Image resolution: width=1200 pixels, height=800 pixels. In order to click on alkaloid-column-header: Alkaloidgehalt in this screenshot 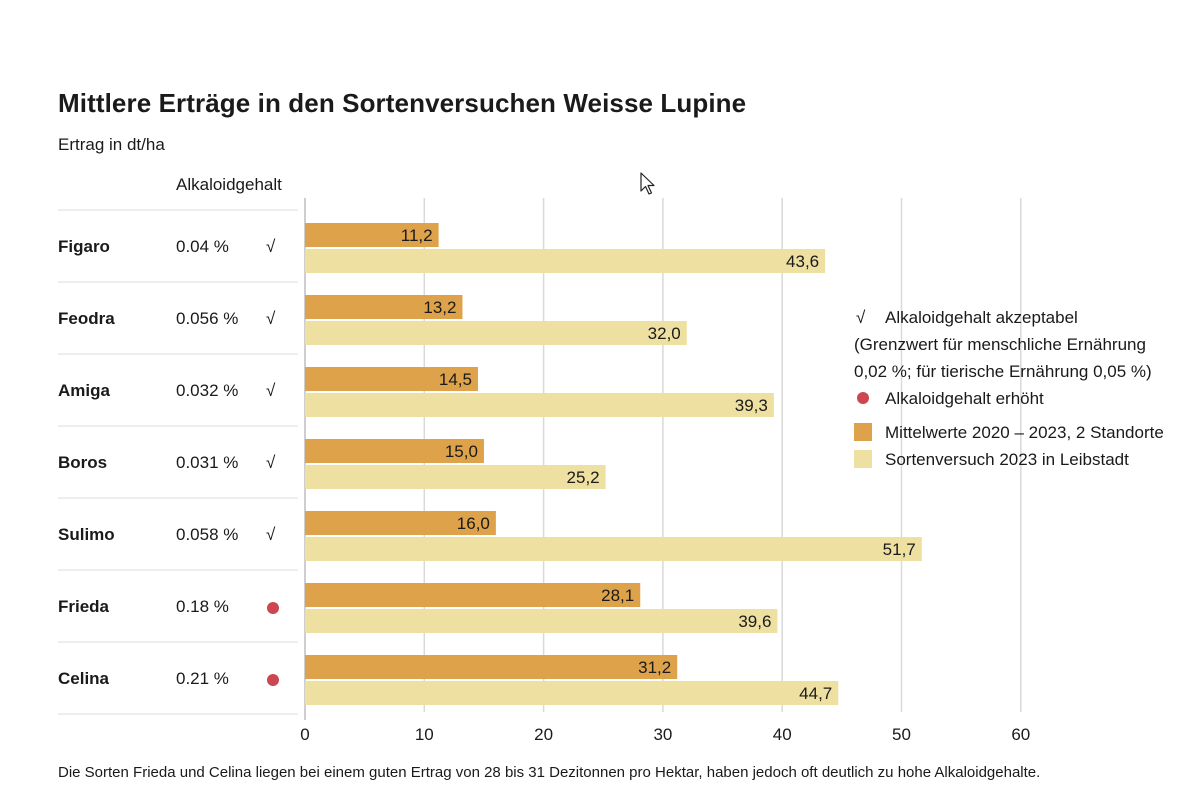, I will do `click(229, 184)`.